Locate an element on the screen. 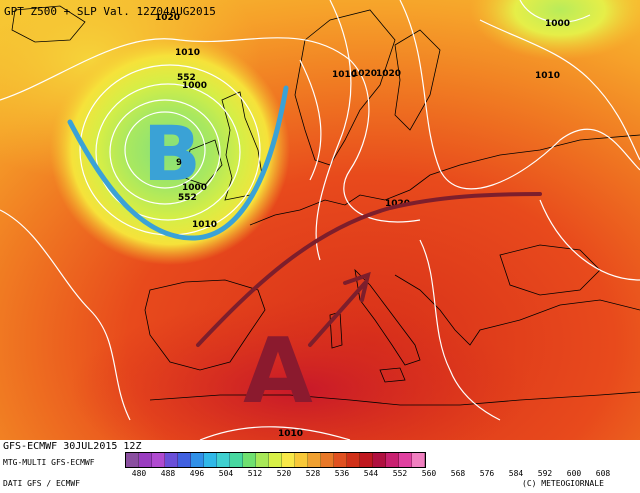 This screenshot has height=493, width=640. turkey-coast is located at coordinates (579, 310).